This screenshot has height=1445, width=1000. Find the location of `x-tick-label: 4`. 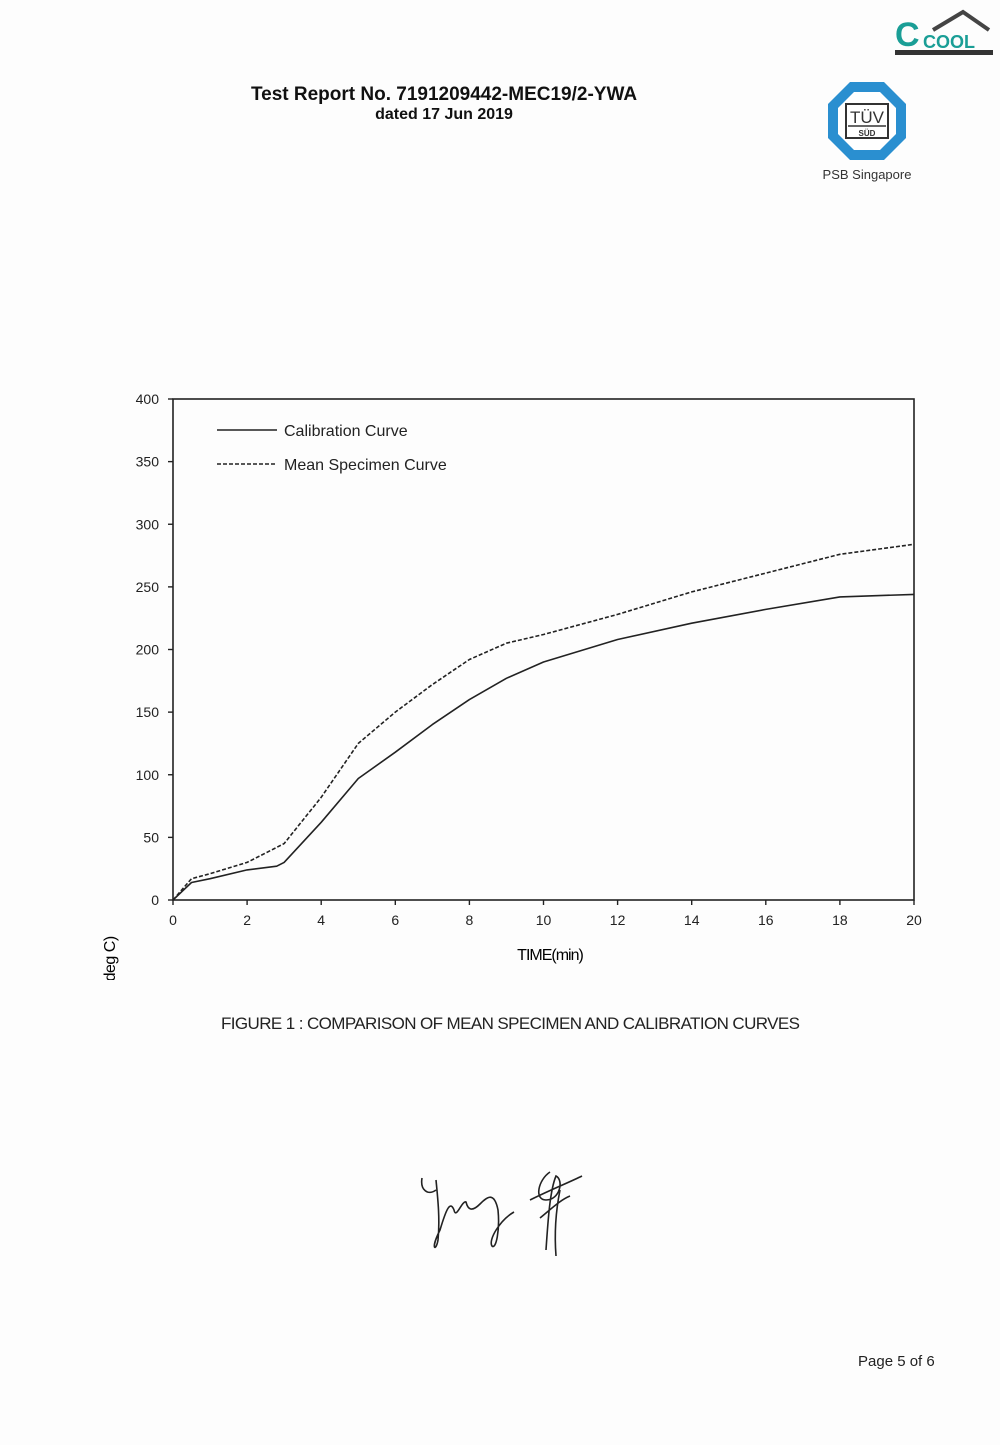

x-tick-label: 4 is located at coordinates (321, 920).